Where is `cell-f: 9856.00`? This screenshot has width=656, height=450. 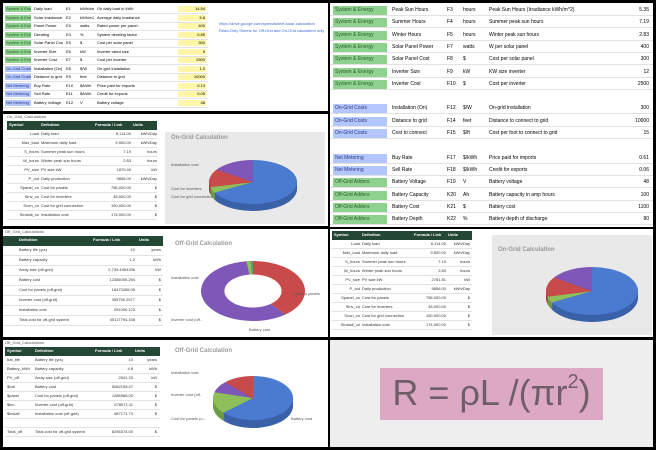
cell-f: 9856.00 is located at coordinates (438, 288).